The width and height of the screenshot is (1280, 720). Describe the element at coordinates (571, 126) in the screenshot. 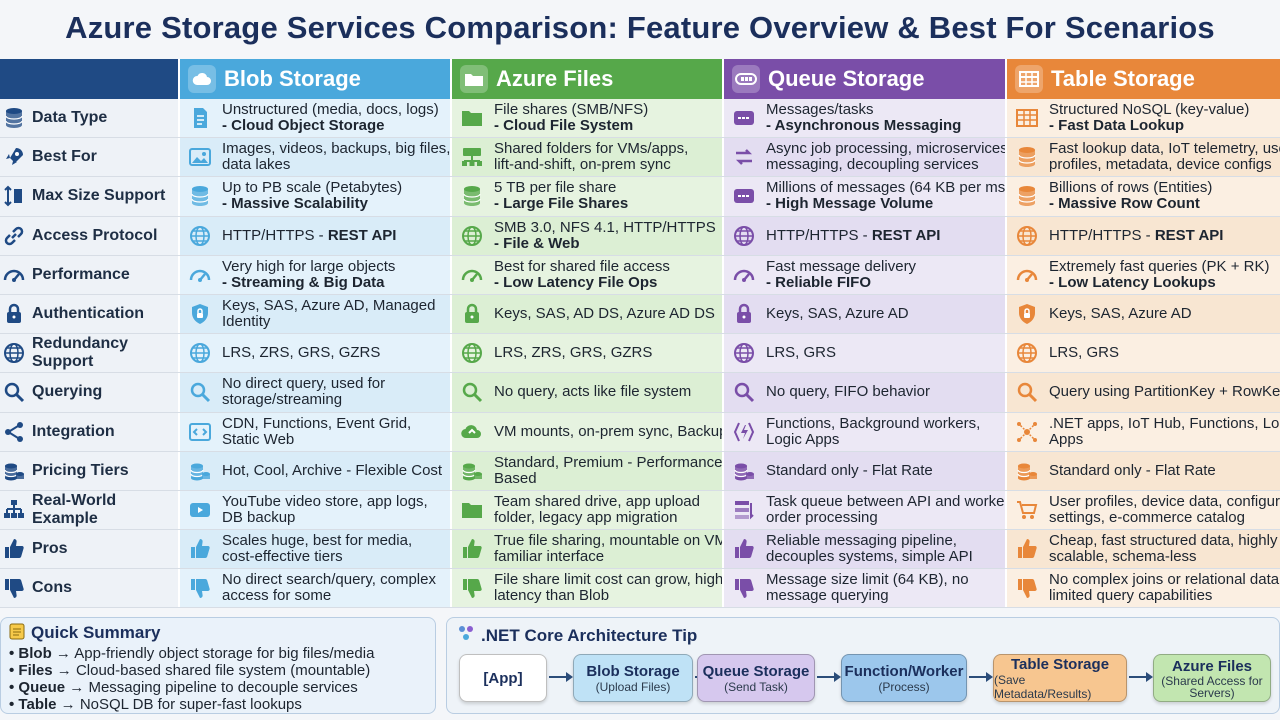

I see `cell-line: - Cloud File System` at that location.